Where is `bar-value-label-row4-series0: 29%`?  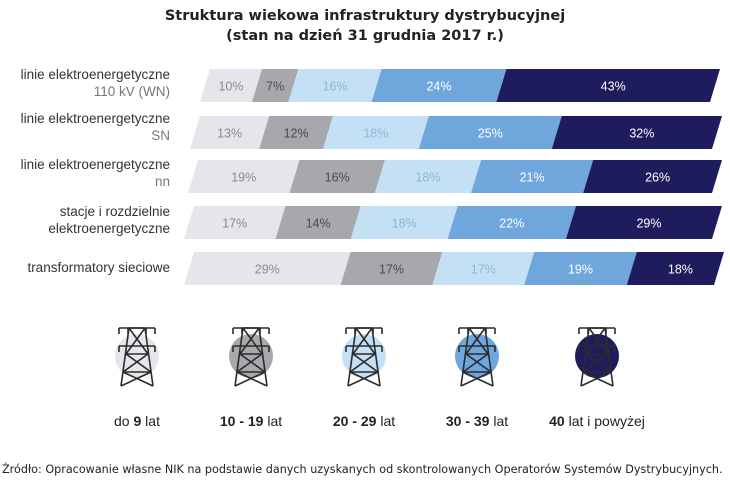 bar-value-label-row4-series0: 29% is located at coordinates (267, 270).